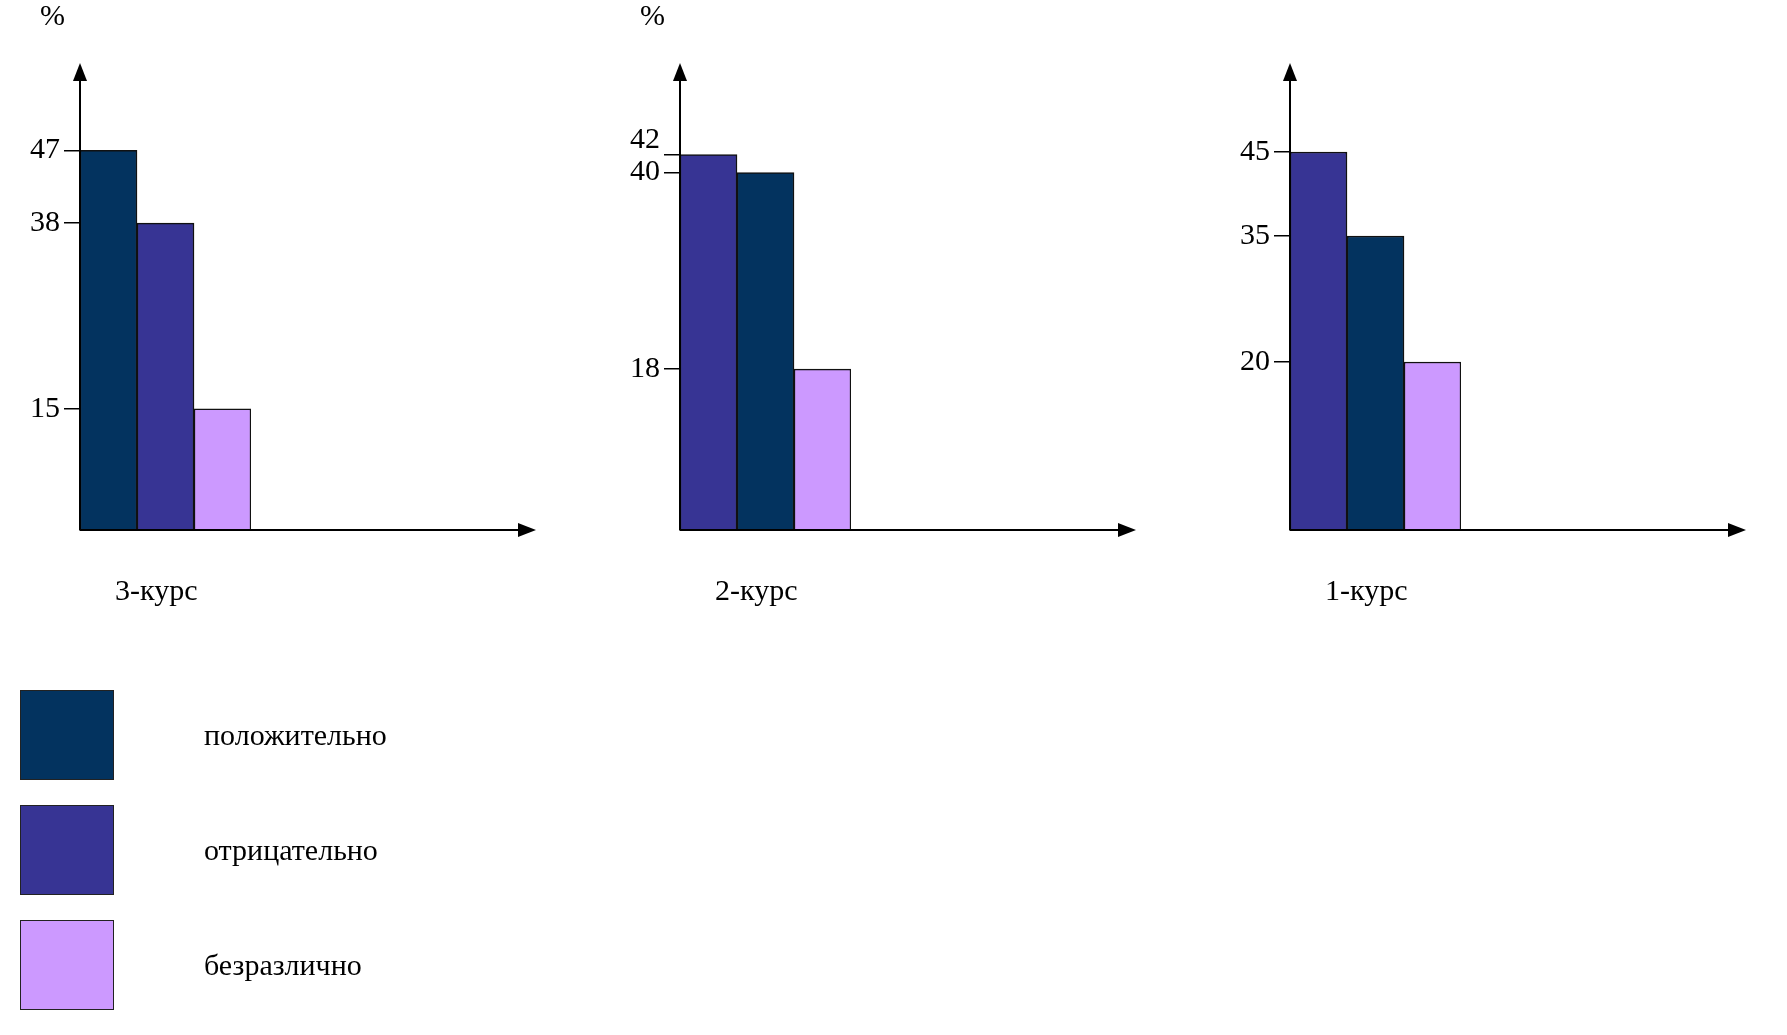 The image size is (1787, 1035). I want to click on y-tick-label: 47, so click(45, 148).